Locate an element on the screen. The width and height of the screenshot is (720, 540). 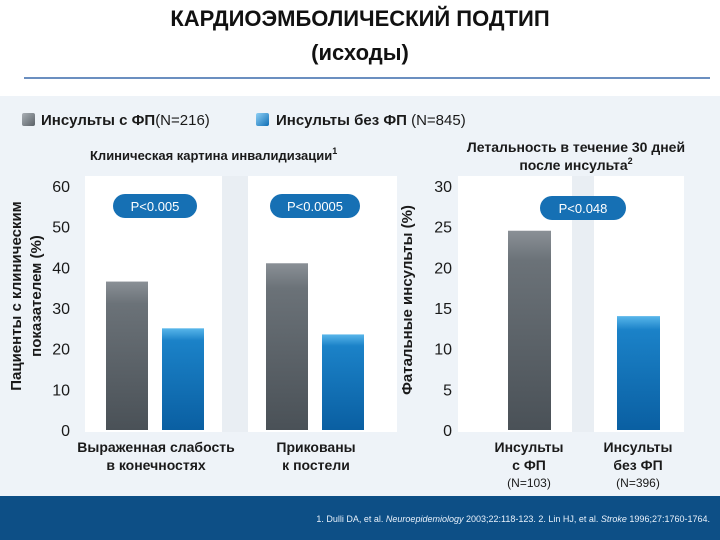
chart-right-yticks: 0 5 10 15 20 25 30 is located at coordinates (443, 309).